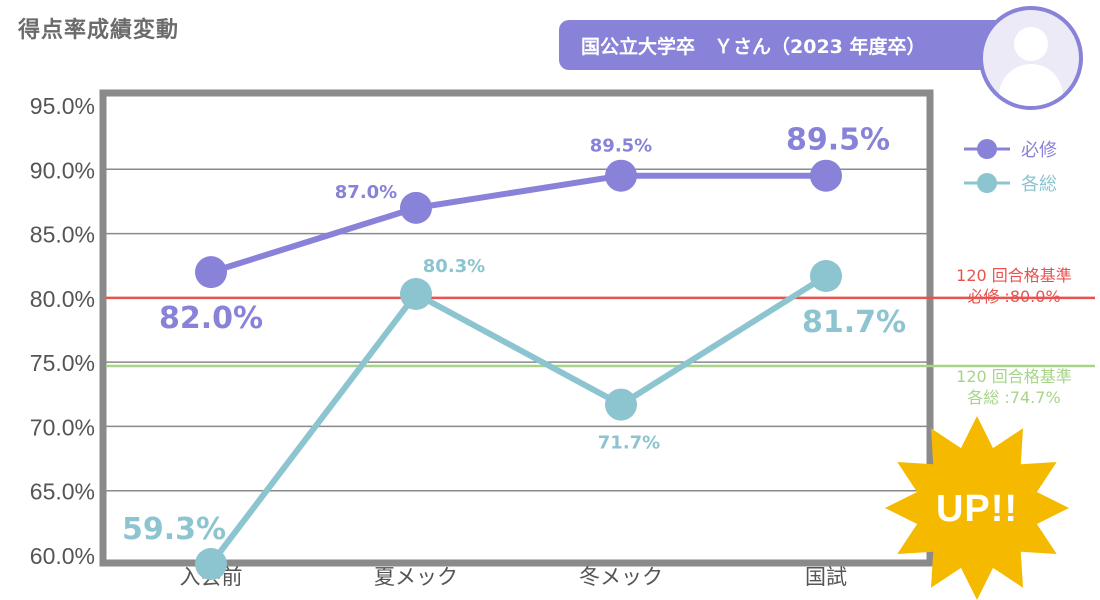  I want to click on profile-label: 国公立大学卒 Ｙさん（2023 年度卒）, so click(753, 46).